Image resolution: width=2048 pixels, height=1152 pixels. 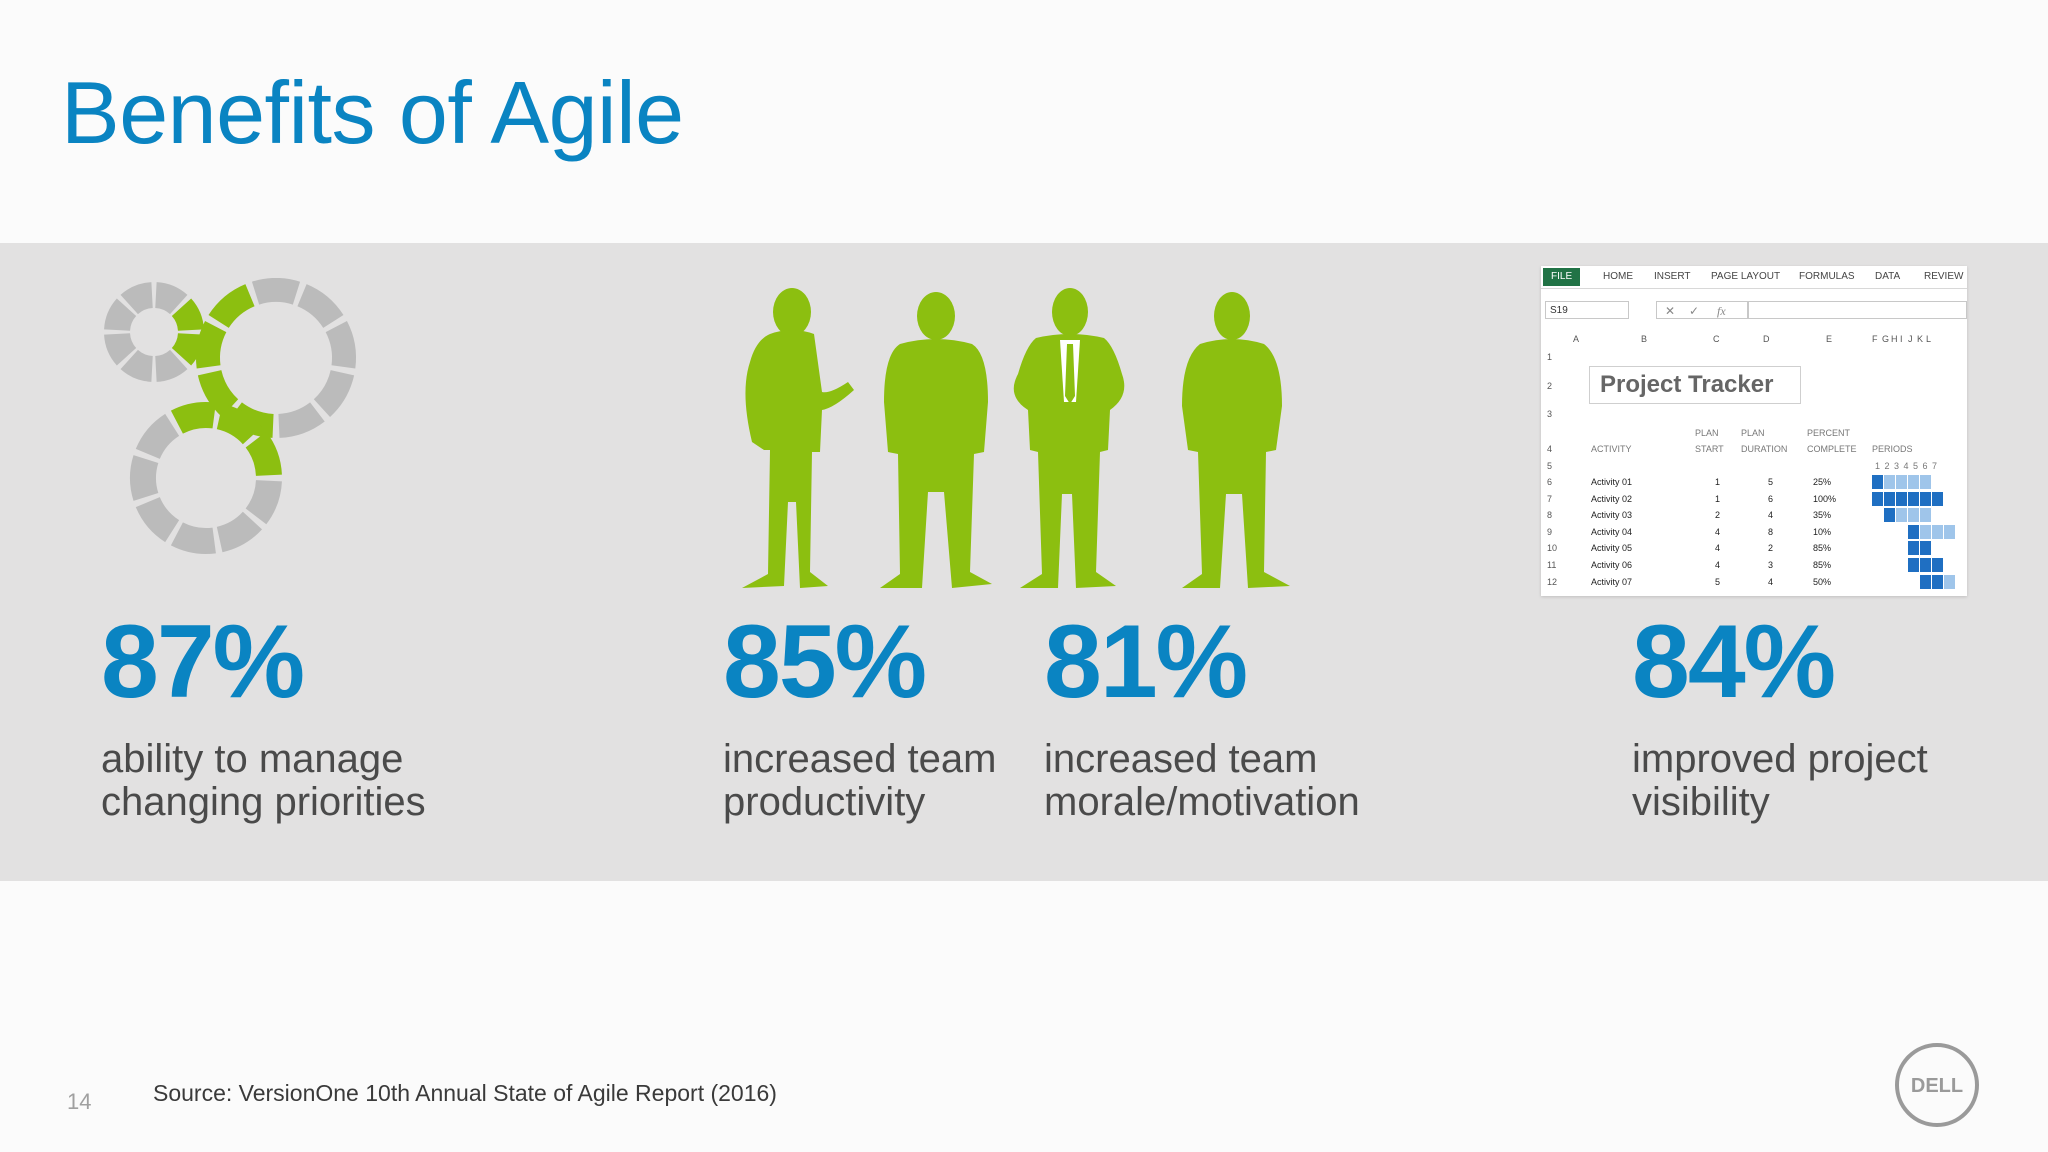 I want to click on header-plan-duration-2: DURATION, so click(x=1764, y=449).